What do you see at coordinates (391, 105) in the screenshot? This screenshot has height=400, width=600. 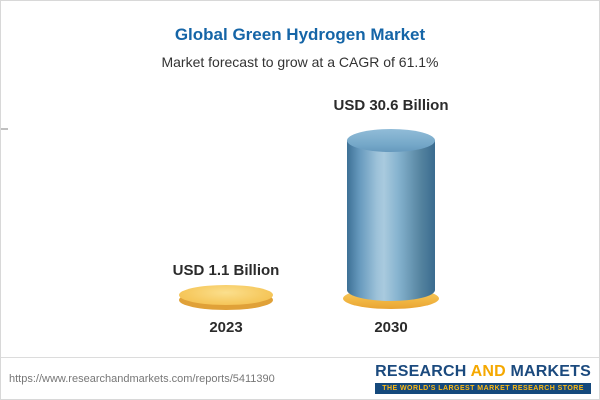 I see `value-label-2030: USD 30.6 Billion` at bounding box center [391, 105].